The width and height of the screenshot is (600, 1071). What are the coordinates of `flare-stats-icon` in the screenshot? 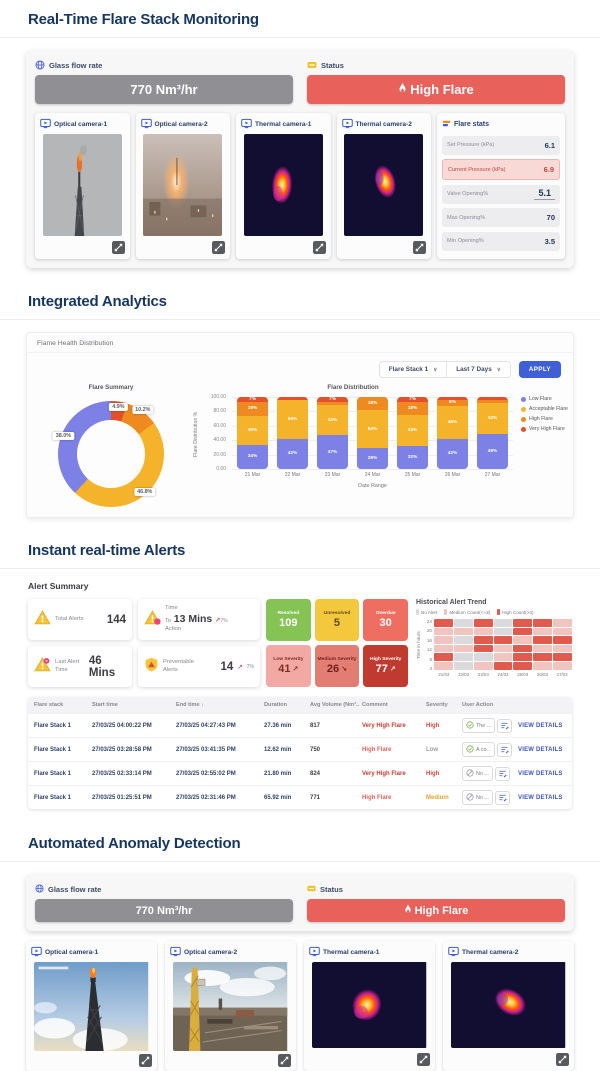 It's located at (446, 124).